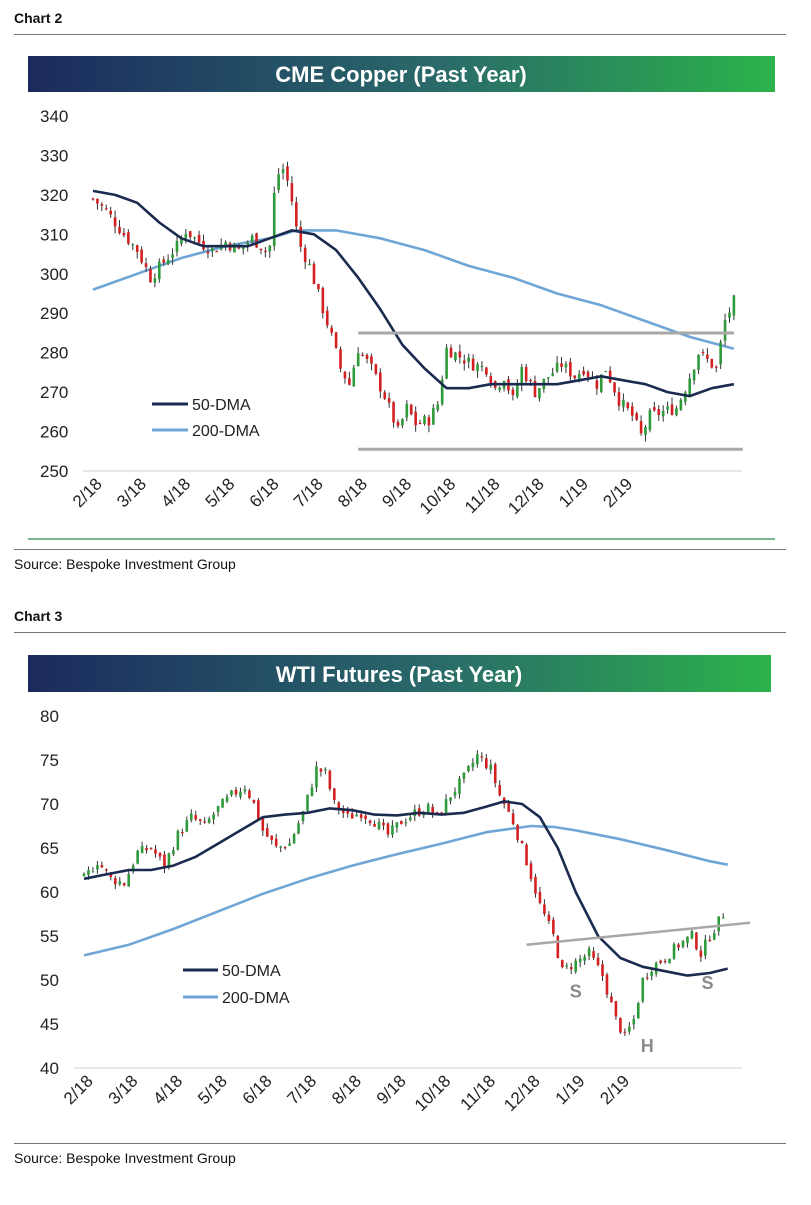  What do you see at coordinates (38, 616) in the screenshot?
I see `chart3-label: Chart 3` at bounding box center [38, 616].